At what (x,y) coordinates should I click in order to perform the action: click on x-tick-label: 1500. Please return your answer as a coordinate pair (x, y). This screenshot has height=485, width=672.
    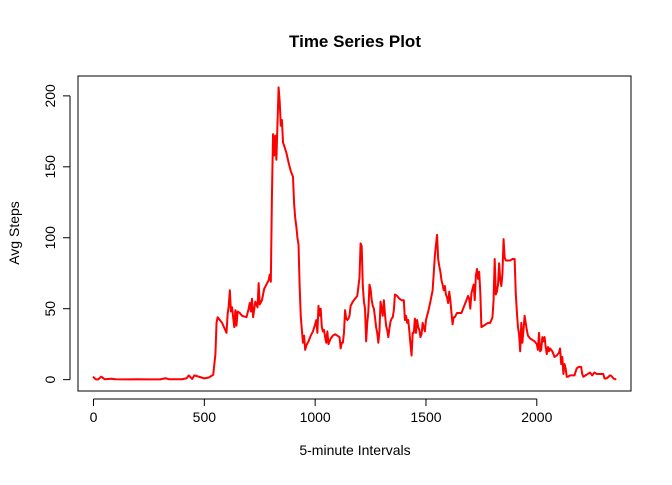
    Looking at the image, I should click on (425, 417).